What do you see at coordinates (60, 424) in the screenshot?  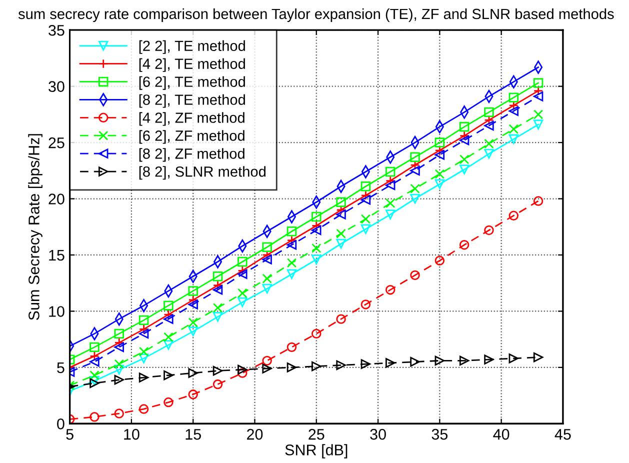 I see `y-tick-label: 0` at bounding box center [60, 424].